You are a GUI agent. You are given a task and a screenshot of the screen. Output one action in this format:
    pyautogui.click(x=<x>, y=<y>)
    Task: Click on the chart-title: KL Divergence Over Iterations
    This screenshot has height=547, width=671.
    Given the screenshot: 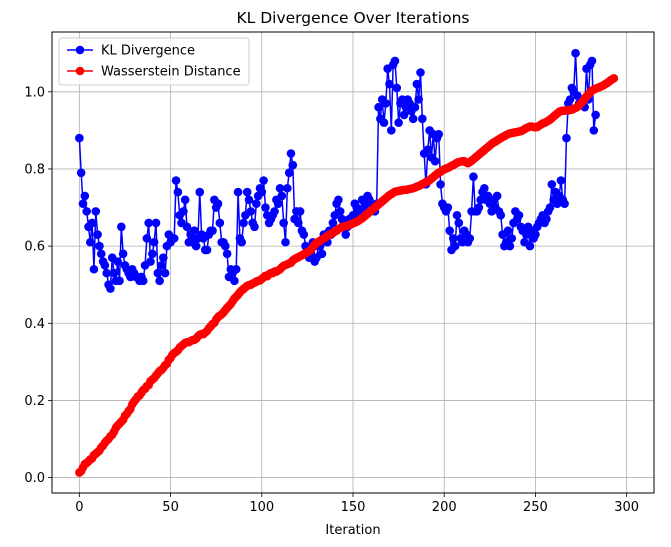 What is the action you would take?
    pyautogui.click(x=353, y=18)
    